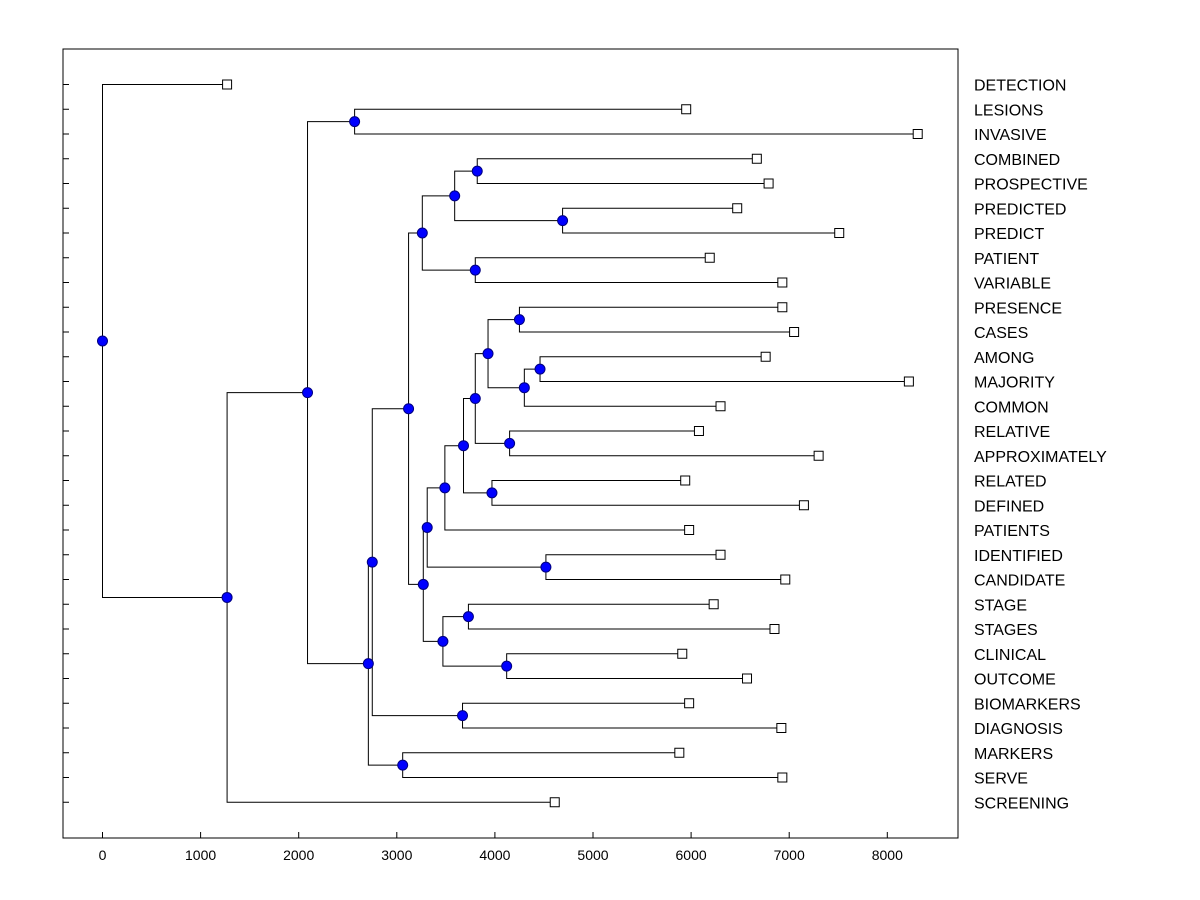 This screenshot has height=900, width=1200. Describe the element at coordinates (774, 629) in the screenshot. I see `leaf-marker-stages` at that location.